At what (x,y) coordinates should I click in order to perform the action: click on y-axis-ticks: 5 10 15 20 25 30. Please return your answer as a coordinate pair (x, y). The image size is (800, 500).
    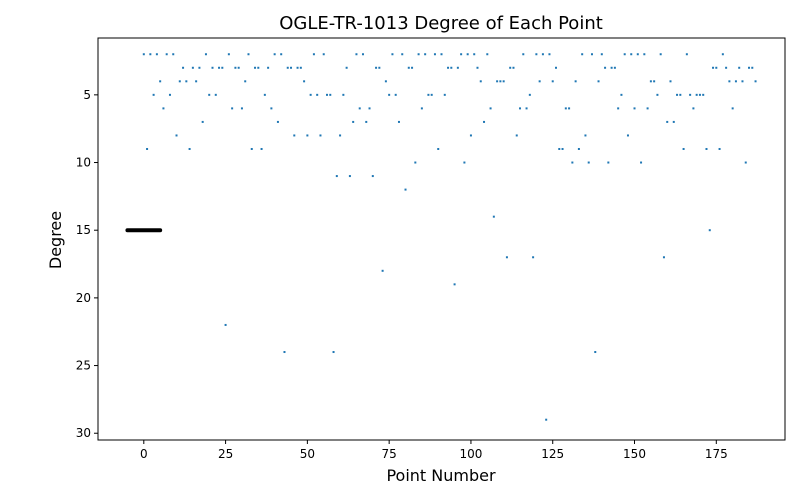
    Looking at the image, I should click on (87, 264).